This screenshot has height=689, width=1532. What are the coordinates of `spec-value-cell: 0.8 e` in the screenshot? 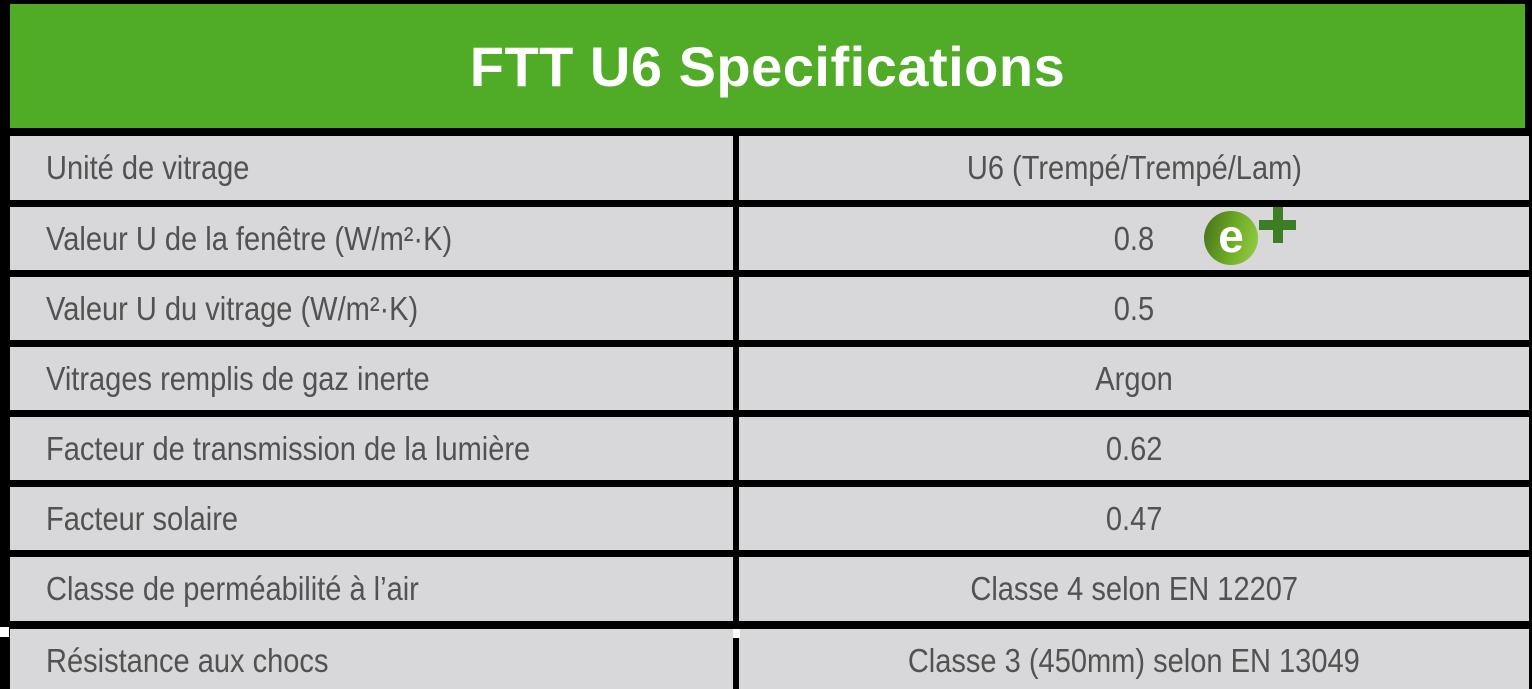 It's located at (1134, 238).